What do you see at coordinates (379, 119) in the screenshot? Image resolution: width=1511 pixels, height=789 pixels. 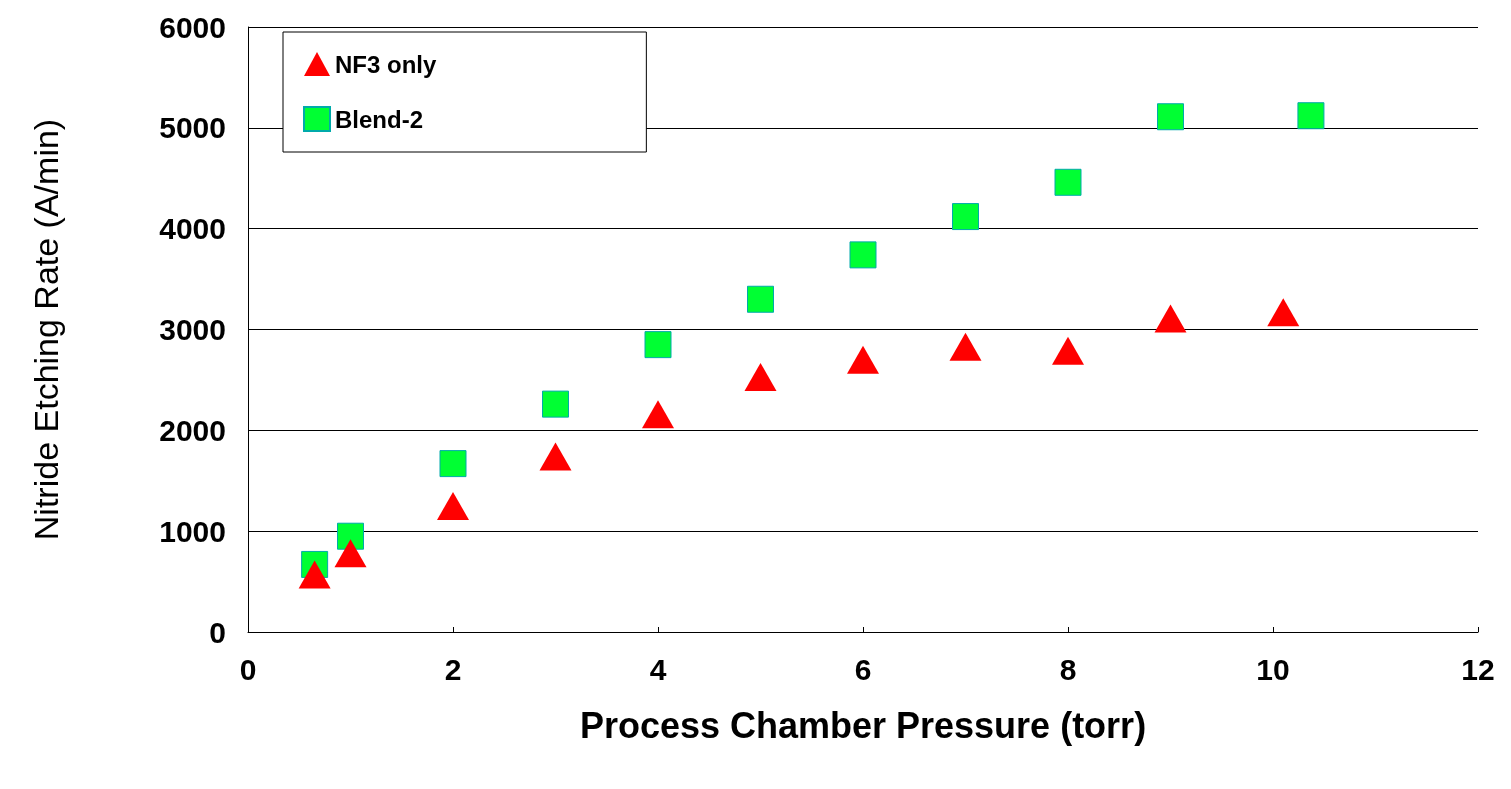 I see `legend-label: Blend-2` at bounding box center [379, 119].